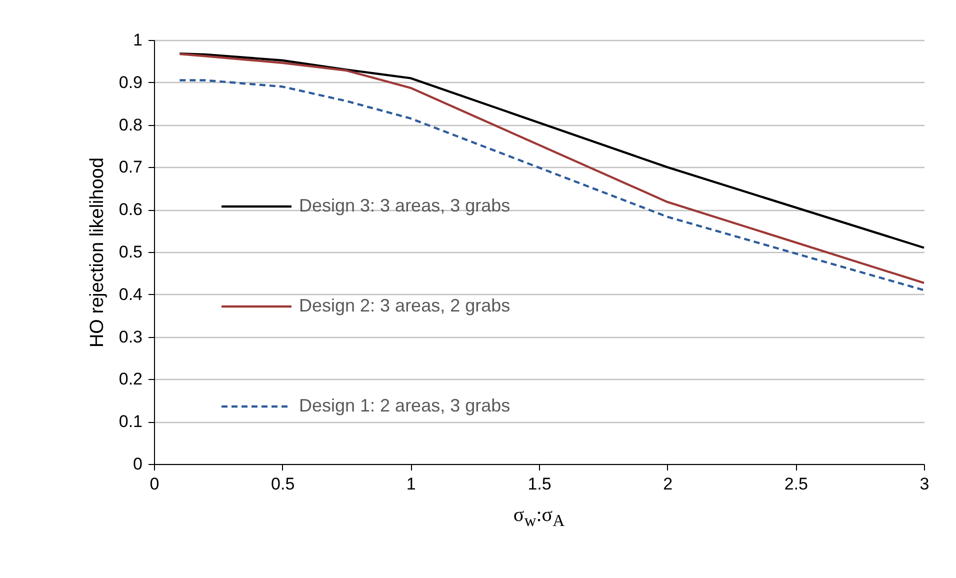 This screenshot has width=956, height=578. What do you see at coordinates (404, 406) in the screenshot?
I see `legend-label: Design 1: 2 areas, 3 grabs` at bounding box center [404, 406].